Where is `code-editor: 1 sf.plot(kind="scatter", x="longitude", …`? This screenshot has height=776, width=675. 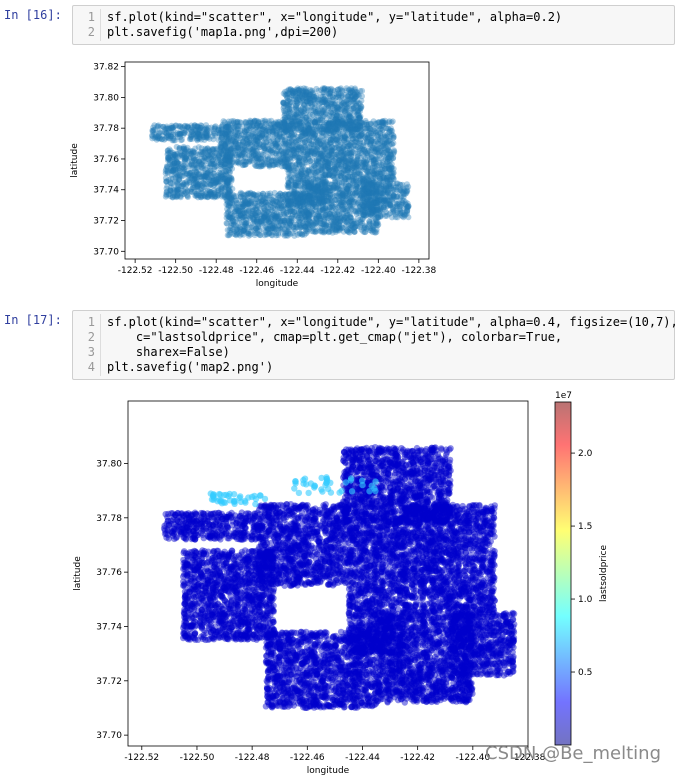 code-editor: 1 sf.plot(kind="scatter", x="longitude", … is located at coordinates (373, 25).